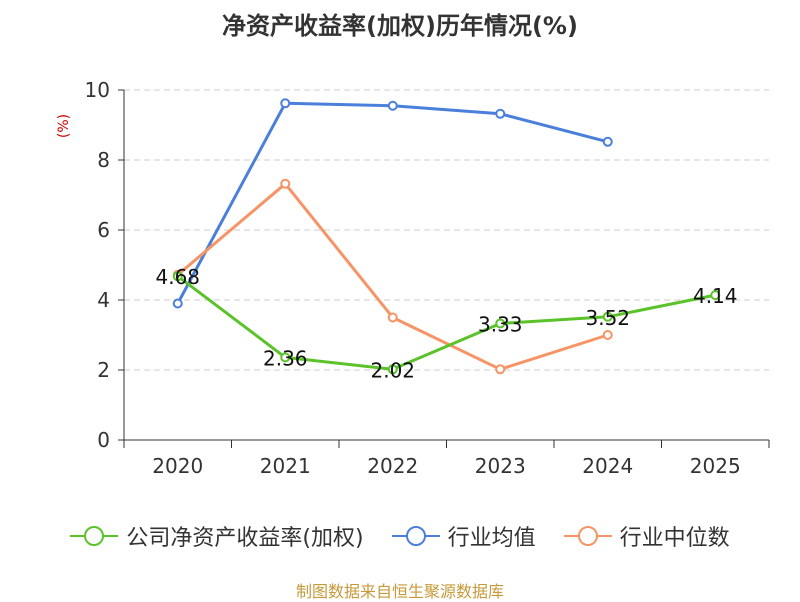 This screenshot has width=800, height=602. I want to click on y-tick-label: 4, so click(103, 300).